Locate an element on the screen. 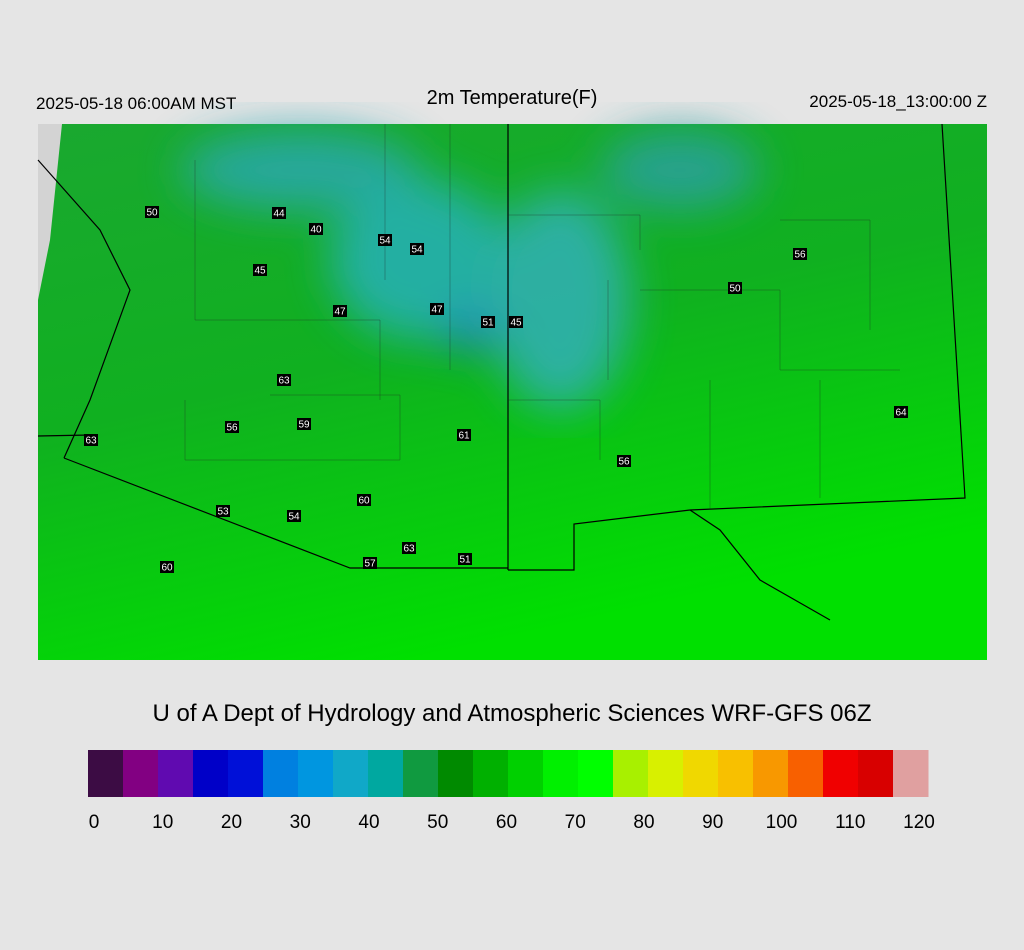 This screenshot has width=1024, height=950. colorbar-label: 90 is located at coordinates (712, 822).